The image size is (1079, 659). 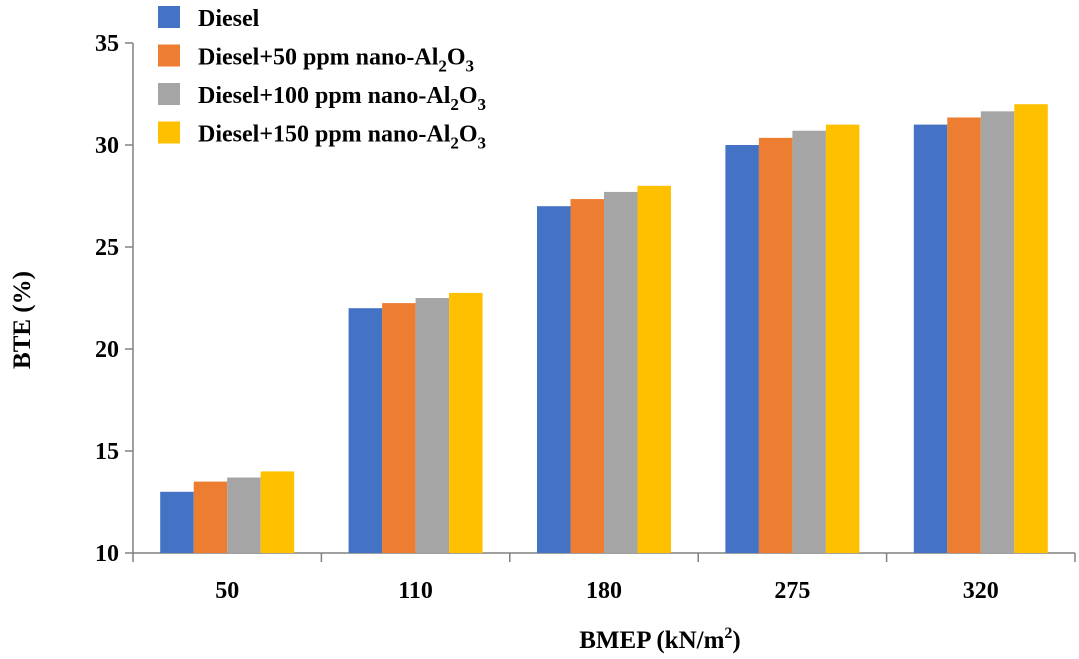 What do you see at coordinates (107, 146) in the screenshot?
I see `y-tick-label: 30` at bounding box center [107, 146].